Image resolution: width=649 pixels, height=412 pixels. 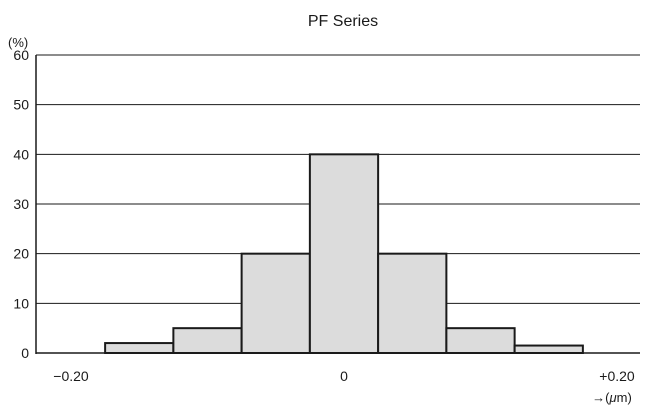 I want to click on x-axis-unit-label: →(μm), so click(x=612, y=397).